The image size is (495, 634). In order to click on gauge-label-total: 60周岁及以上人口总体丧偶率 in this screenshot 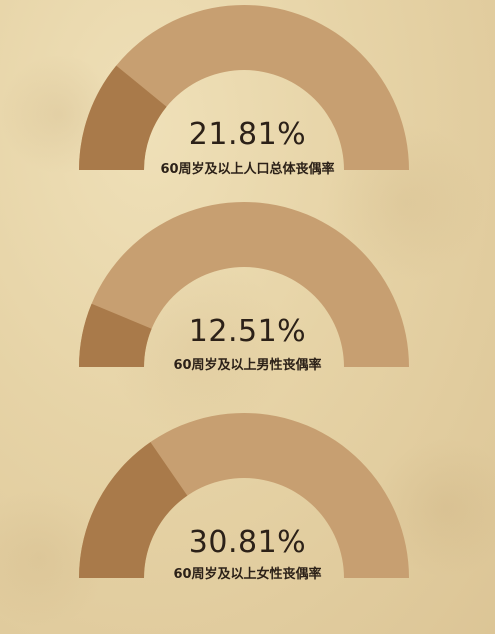, I will do `click(247, 169)`.